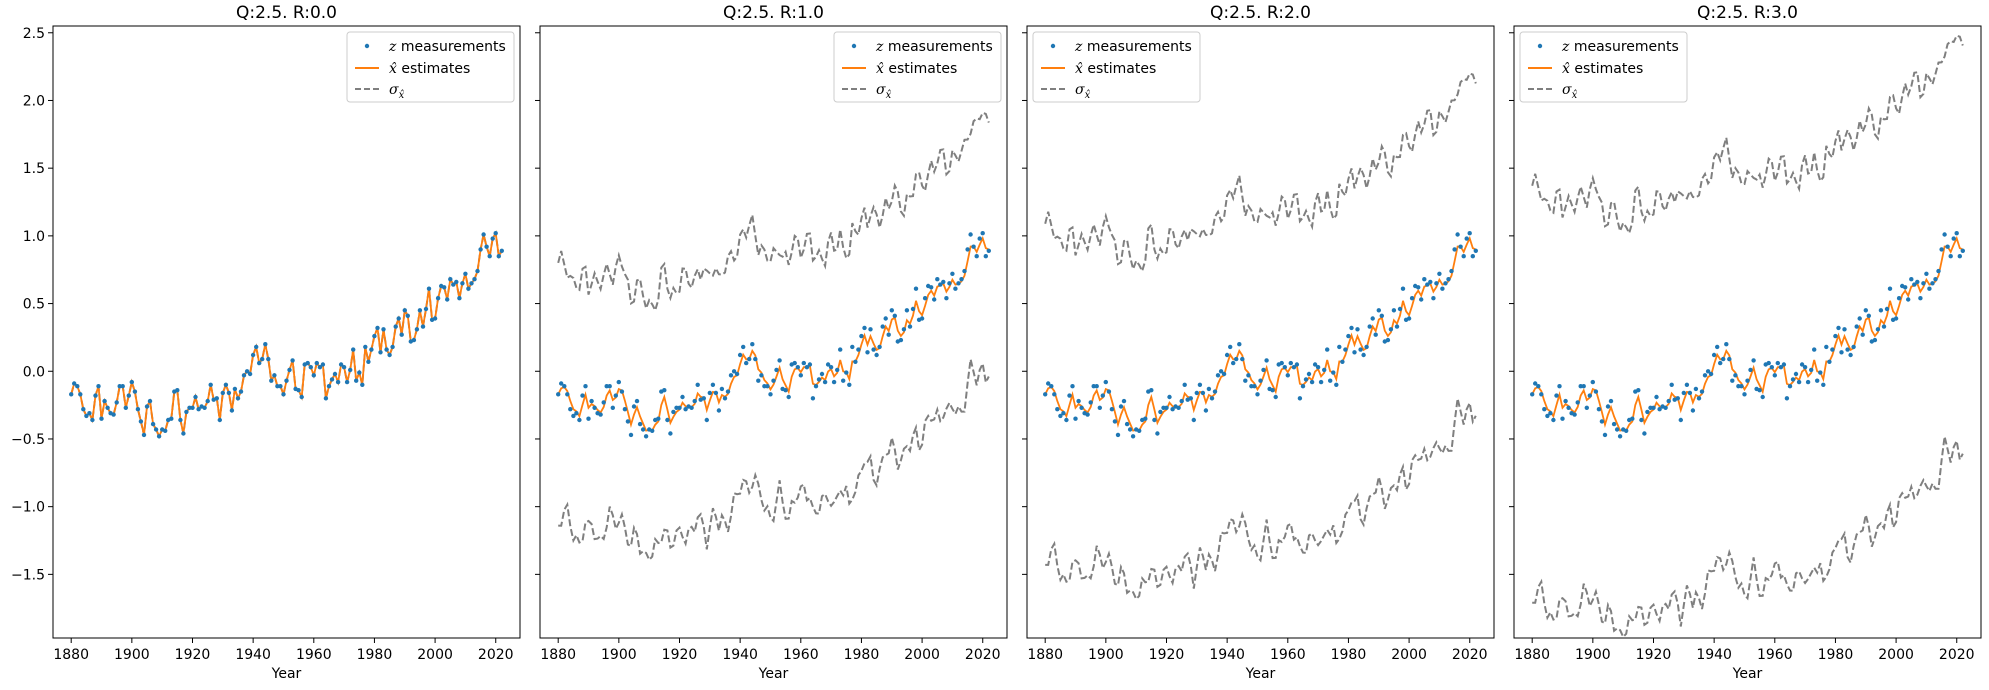 The height and width of the screenshot is (690, 1989). What do you see at coordinates (28, 575) in the screenshot?
I see `y-tick-label: −1.5` at bounding box center [28, 575].